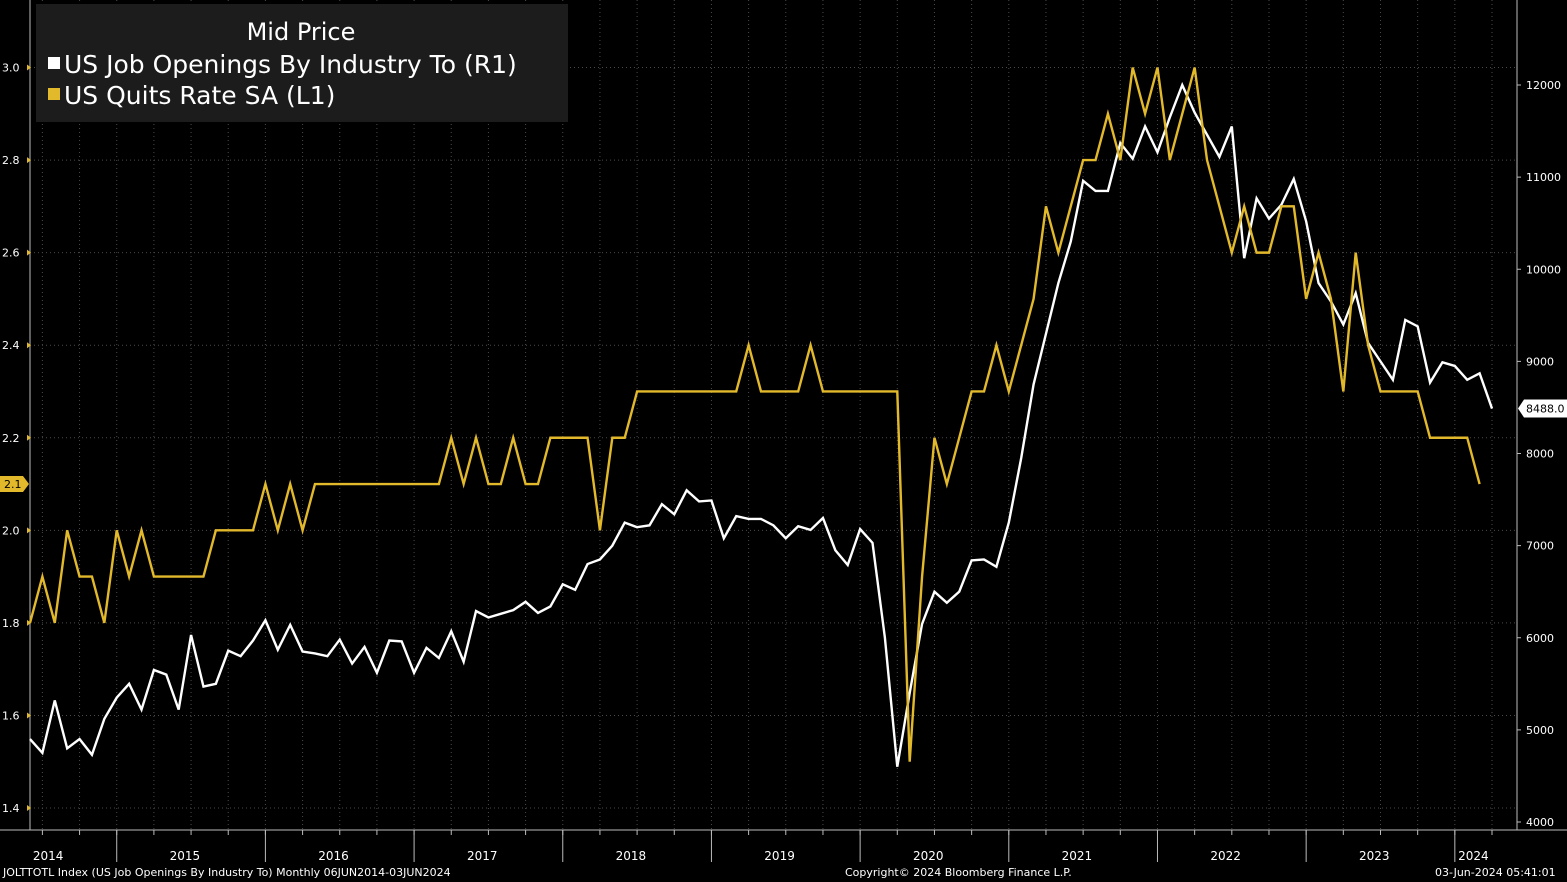  Describe the element at coordinates (290, 64) in the screenshot. I see `legend-label-job-openings: US Job Openings By Industry To (R1)` at that location.